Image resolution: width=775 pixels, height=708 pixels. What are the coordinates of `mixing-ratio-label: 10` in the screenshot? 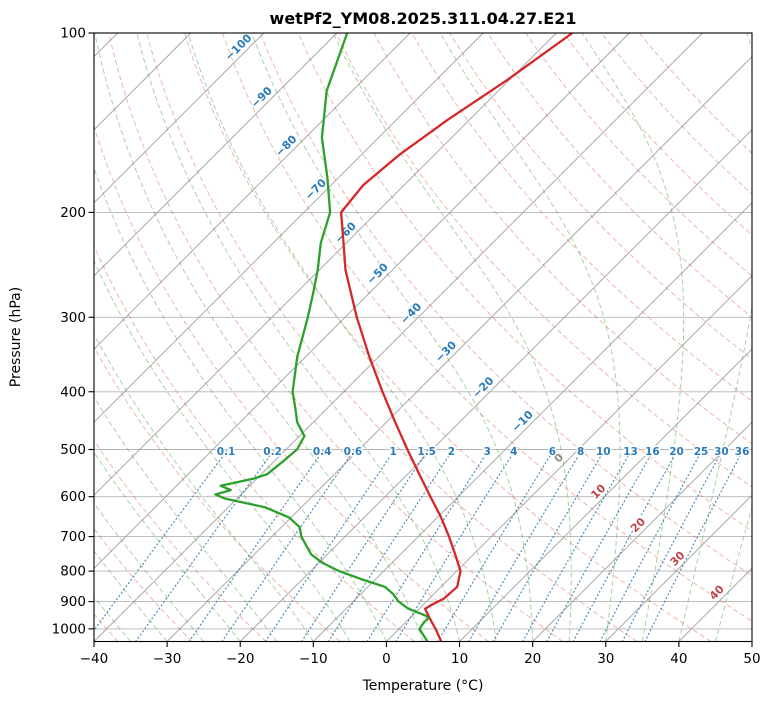 It's located at (603, 452).